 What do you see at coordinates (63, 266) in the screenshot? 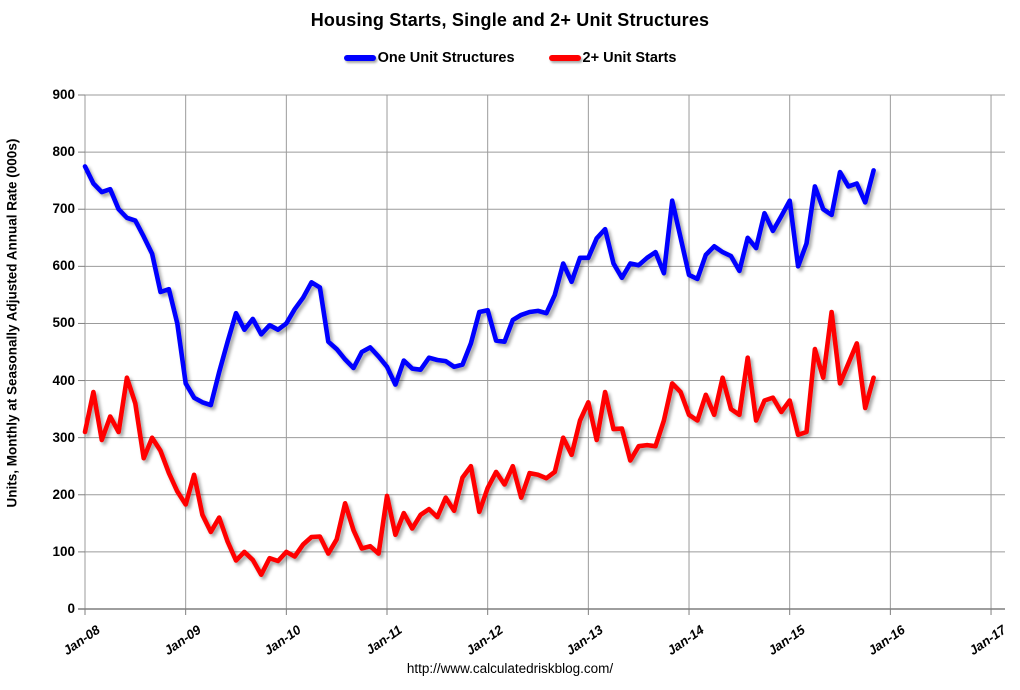
I see `y-tick-label: 600` at bounding box center [63, 266].